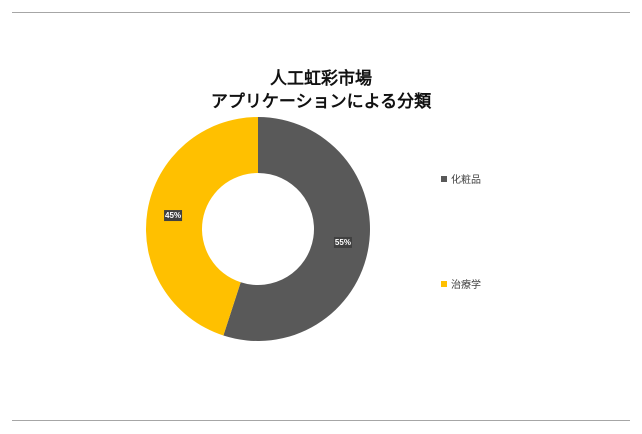  Describe the element at coordinates (321, 79) in the screenshot. I see `chart-title-line1: 人工虹彩市場` at that location.